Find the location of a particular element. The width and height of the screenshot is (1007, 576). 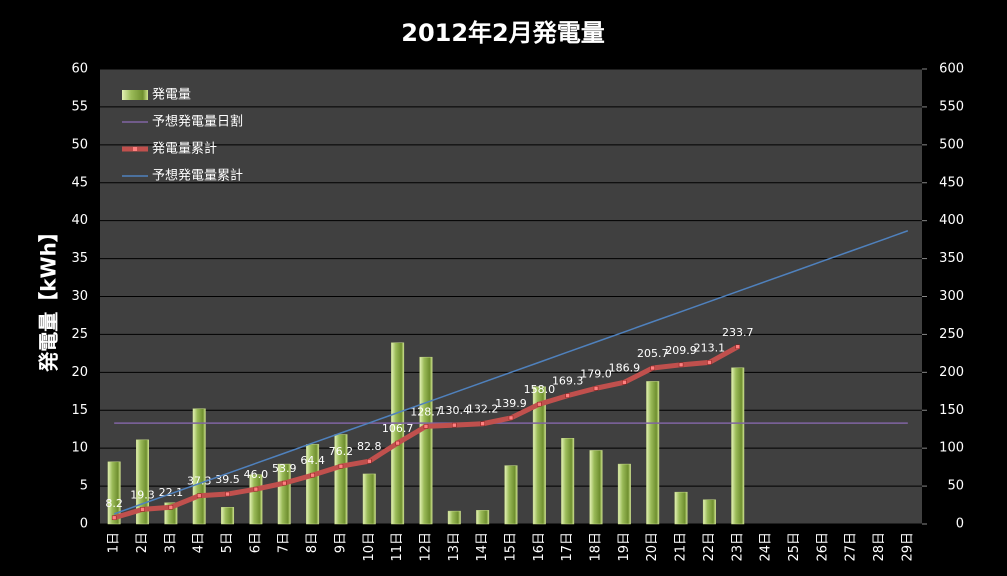

y2-tick-label: 0 is located at coordinates (960, 524).